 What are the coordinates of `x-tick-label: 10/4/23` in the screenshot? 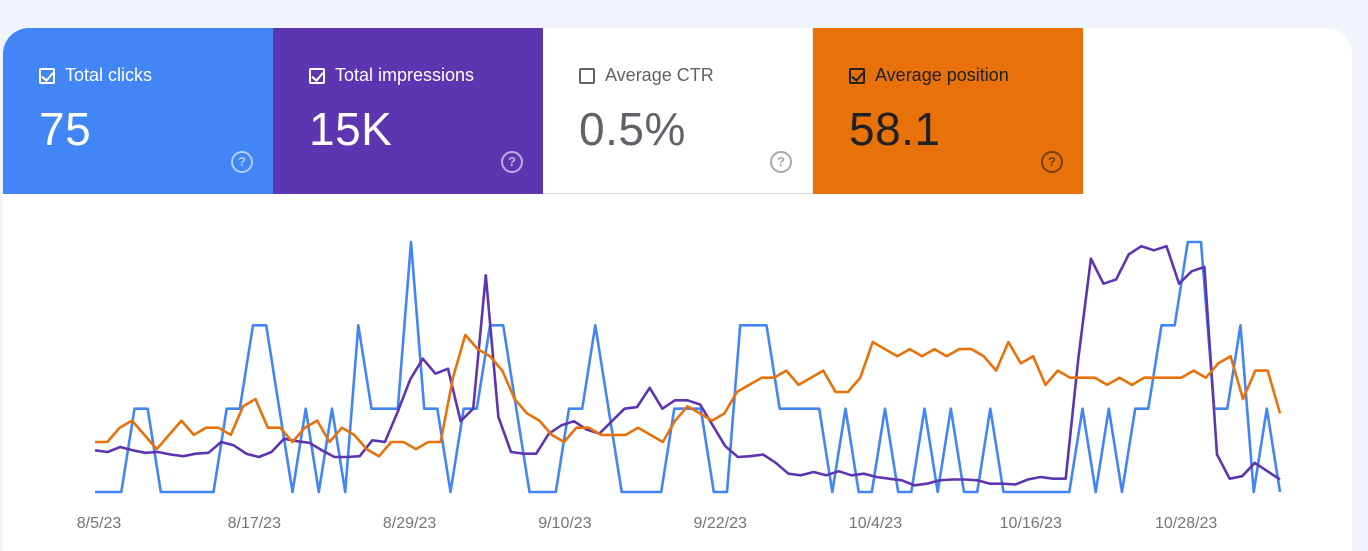 It's located at (875, 523).